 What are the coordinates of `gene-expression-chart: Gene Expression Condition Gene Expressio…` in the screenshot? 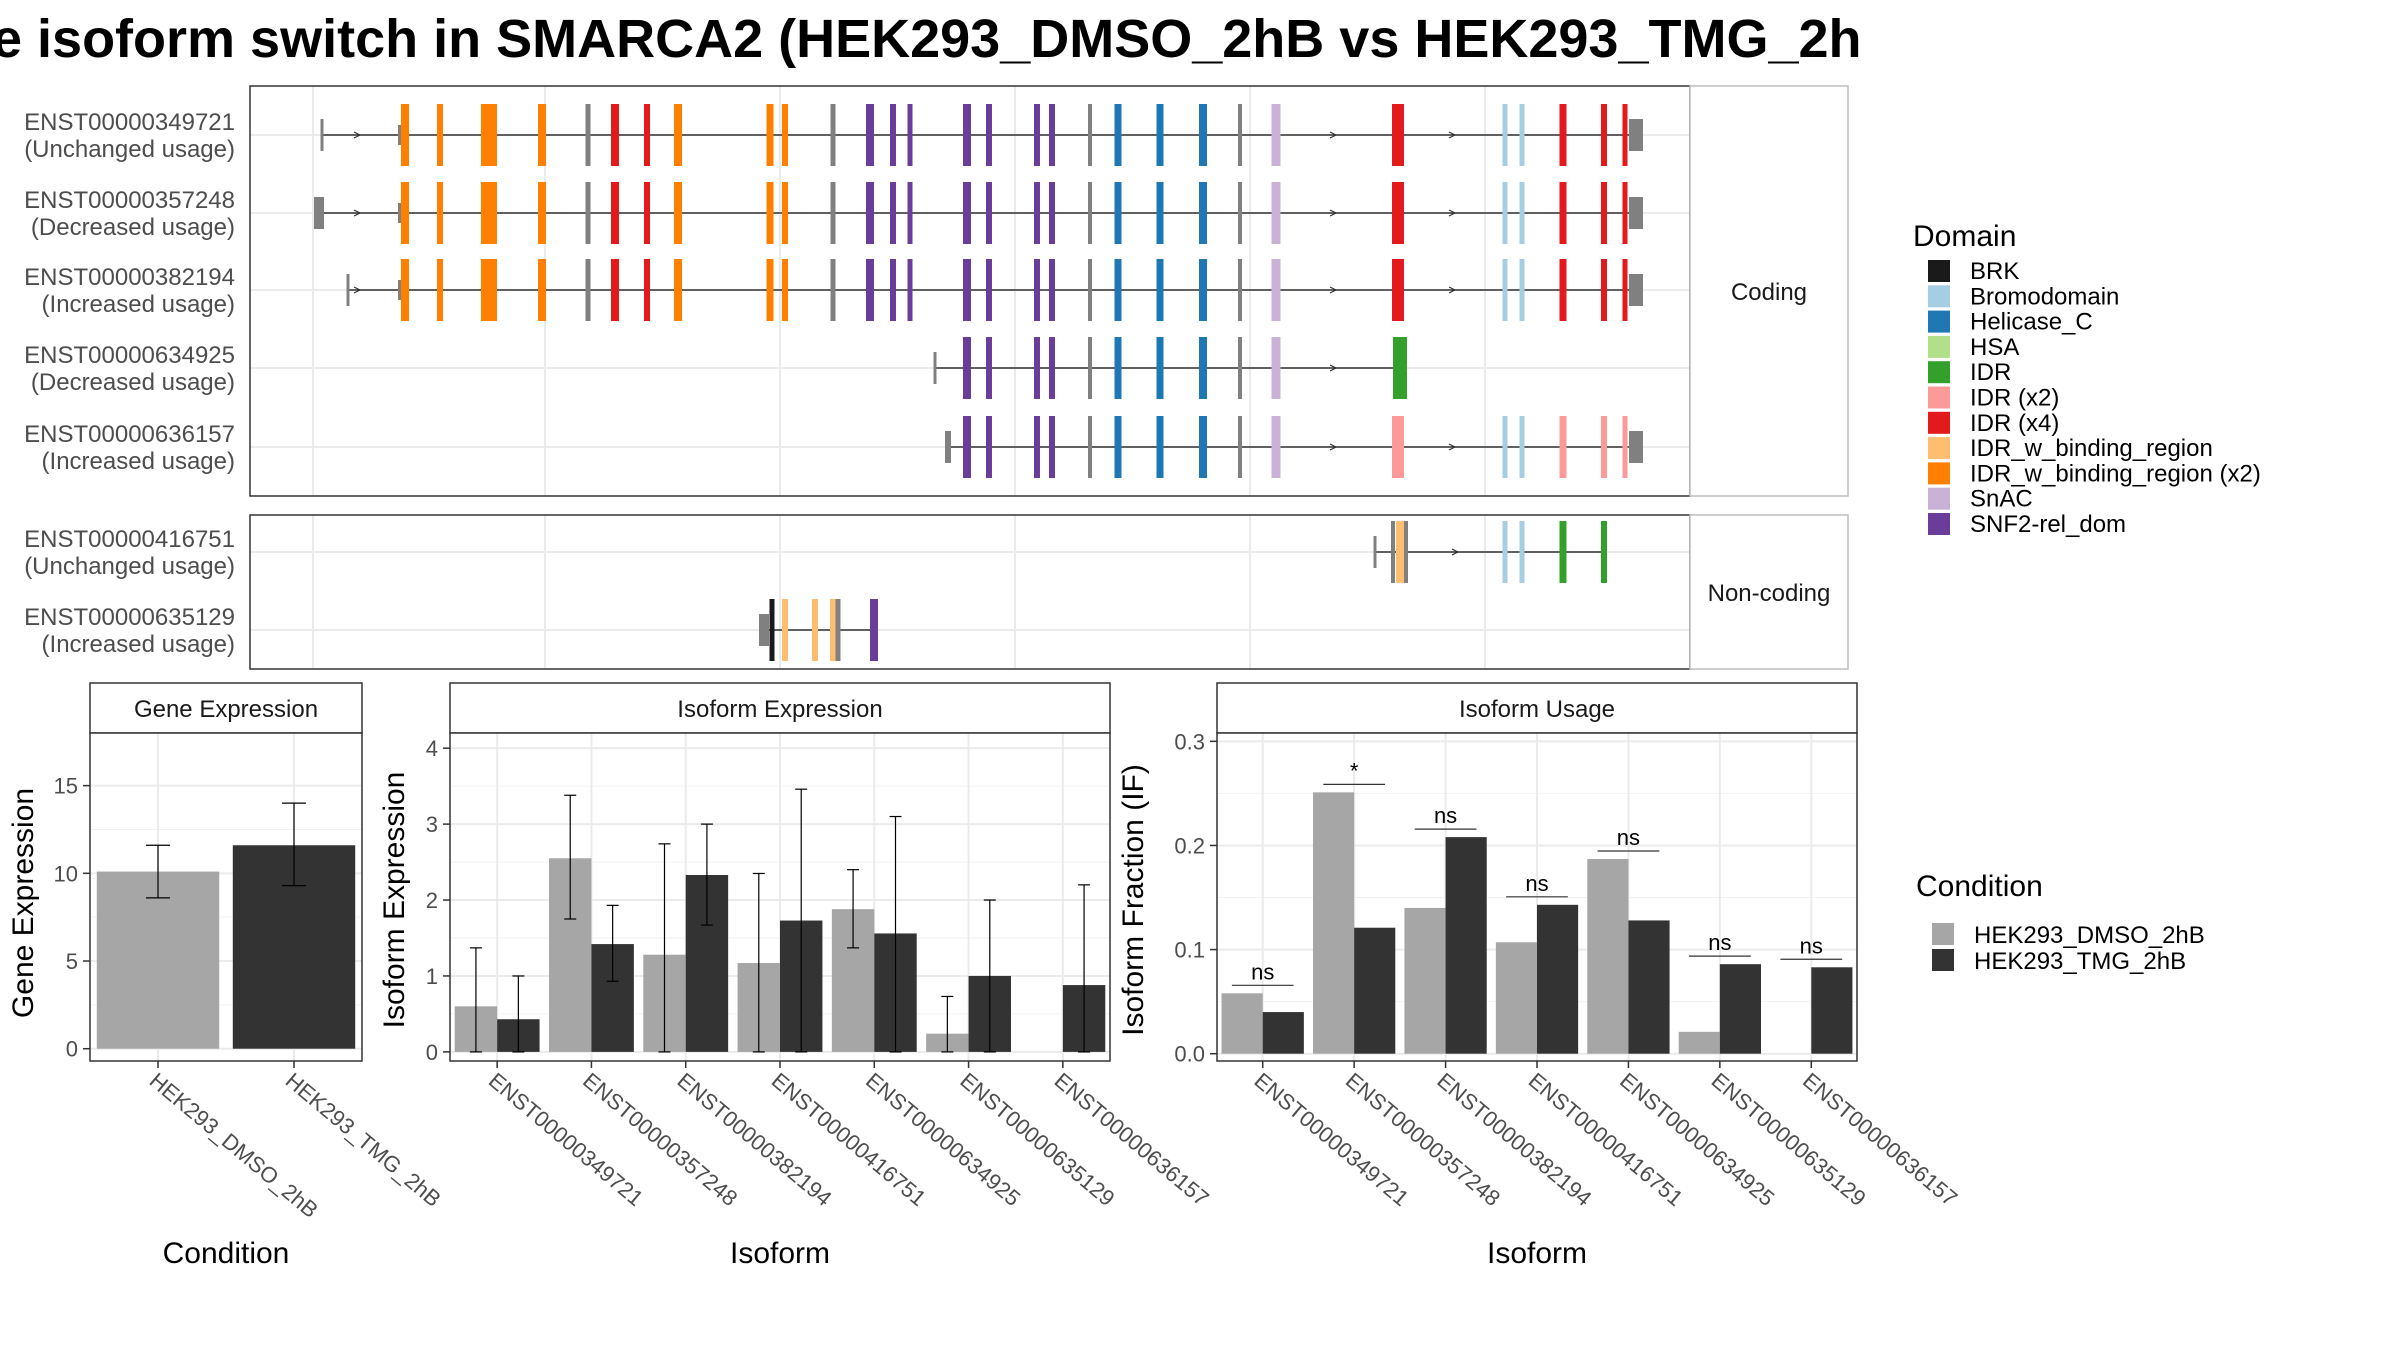 It's located at (226, 976).